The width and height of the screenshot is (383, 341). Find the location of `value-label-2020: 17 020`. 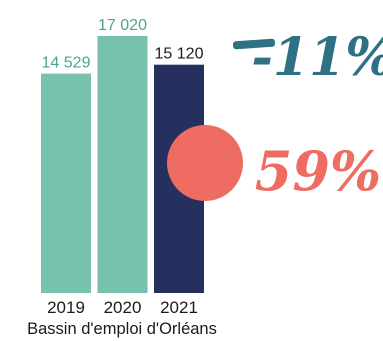

value-label-2020: 17 020 is located at coordinates (122, 25).